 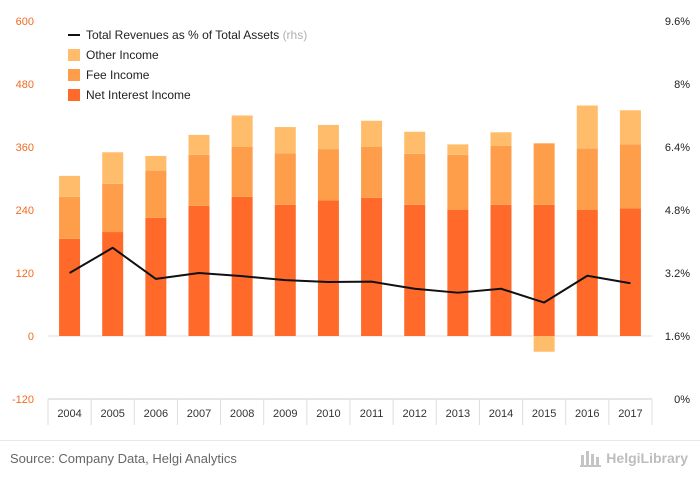 I want to click on bar-net-interest-income-2017, so click(x=630, y=272).